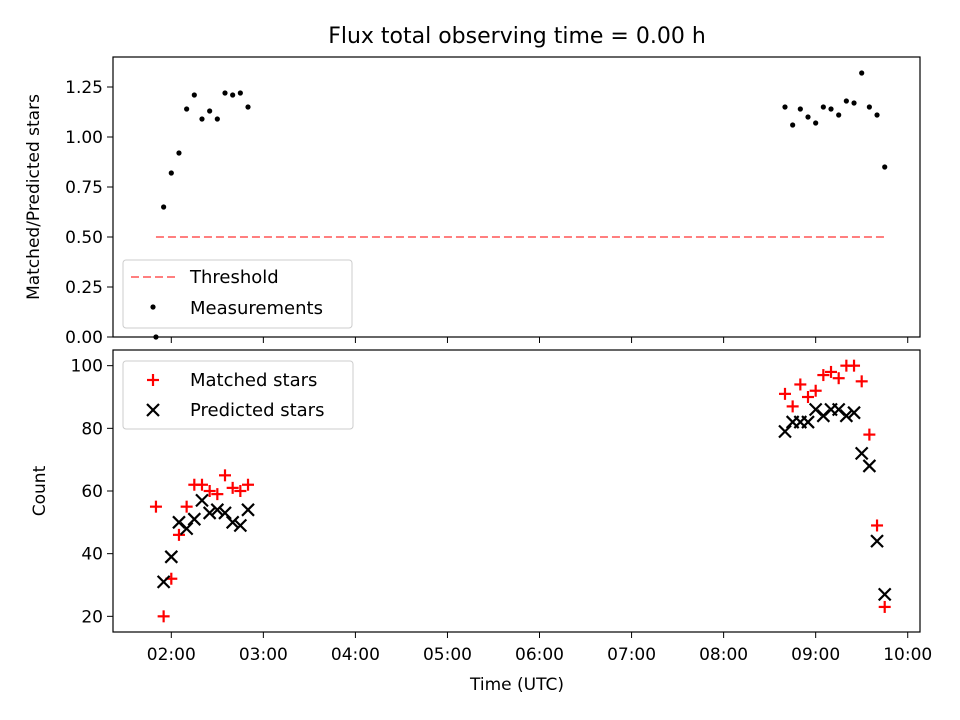  What do you see at coordinates (723, 655) in the screenshot?
I see `x-tick-label: 08:00` at bounding box center [723, 655].